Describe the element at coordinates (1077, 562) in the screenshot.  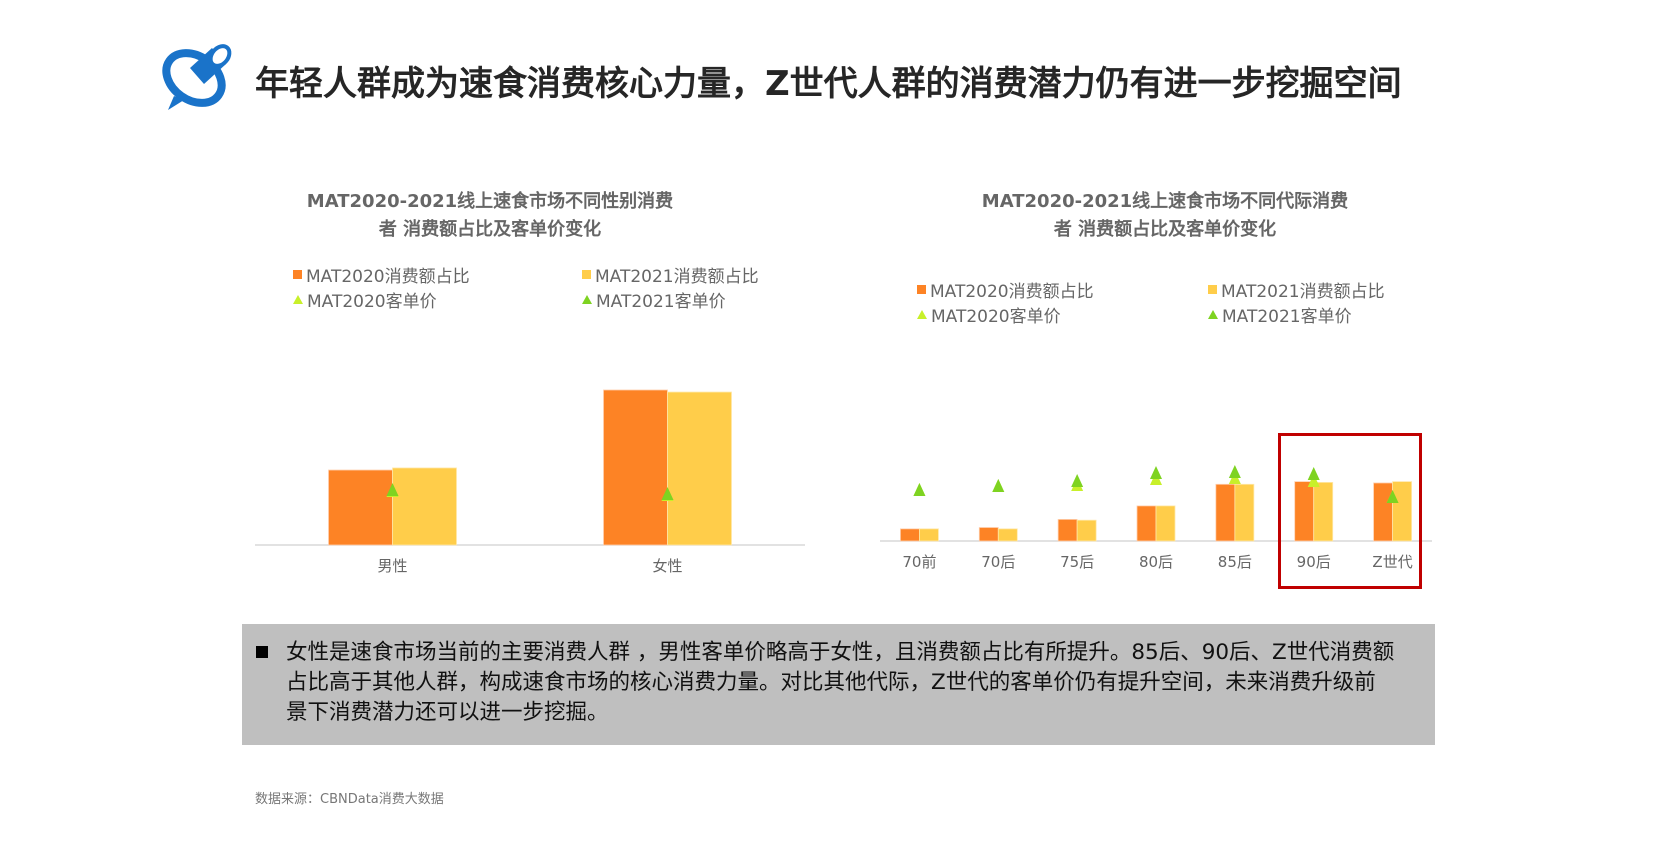
I see `category-label: 75后` at that location.